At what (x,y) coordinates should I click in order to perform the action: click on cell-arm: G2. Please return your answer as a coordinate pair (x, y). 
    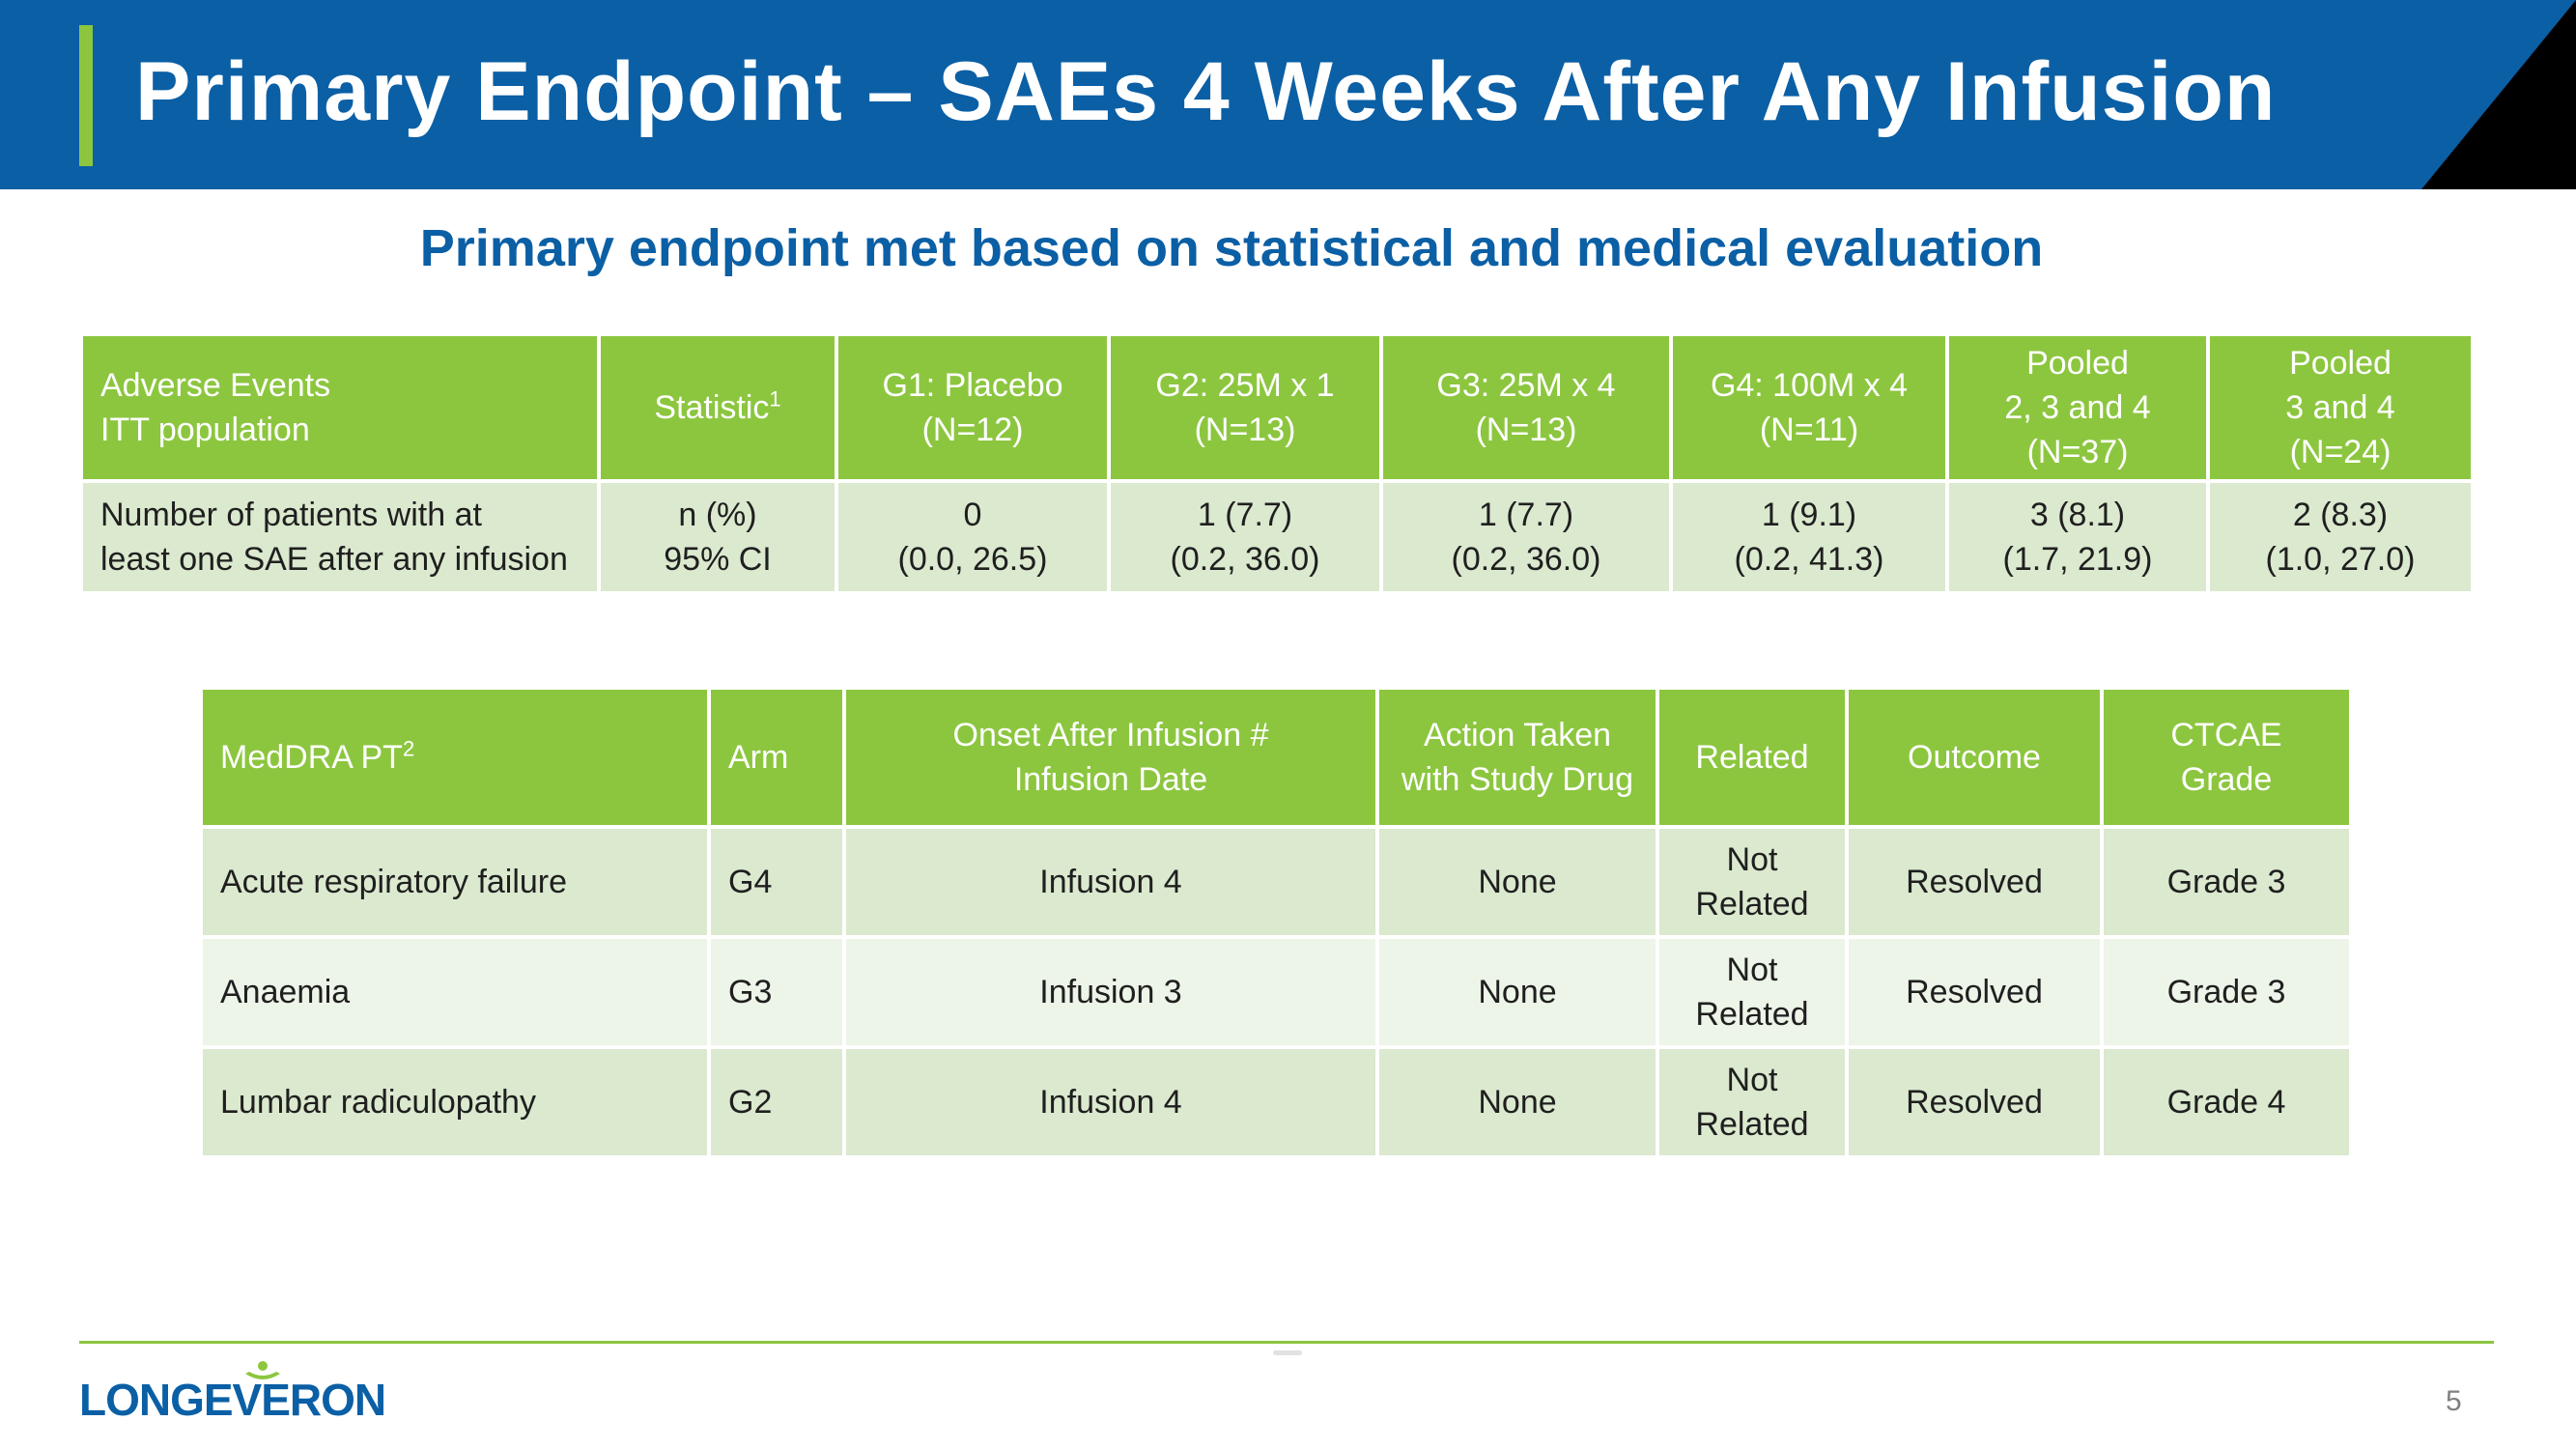
    Looking at the image, I should click on (776, 1102).